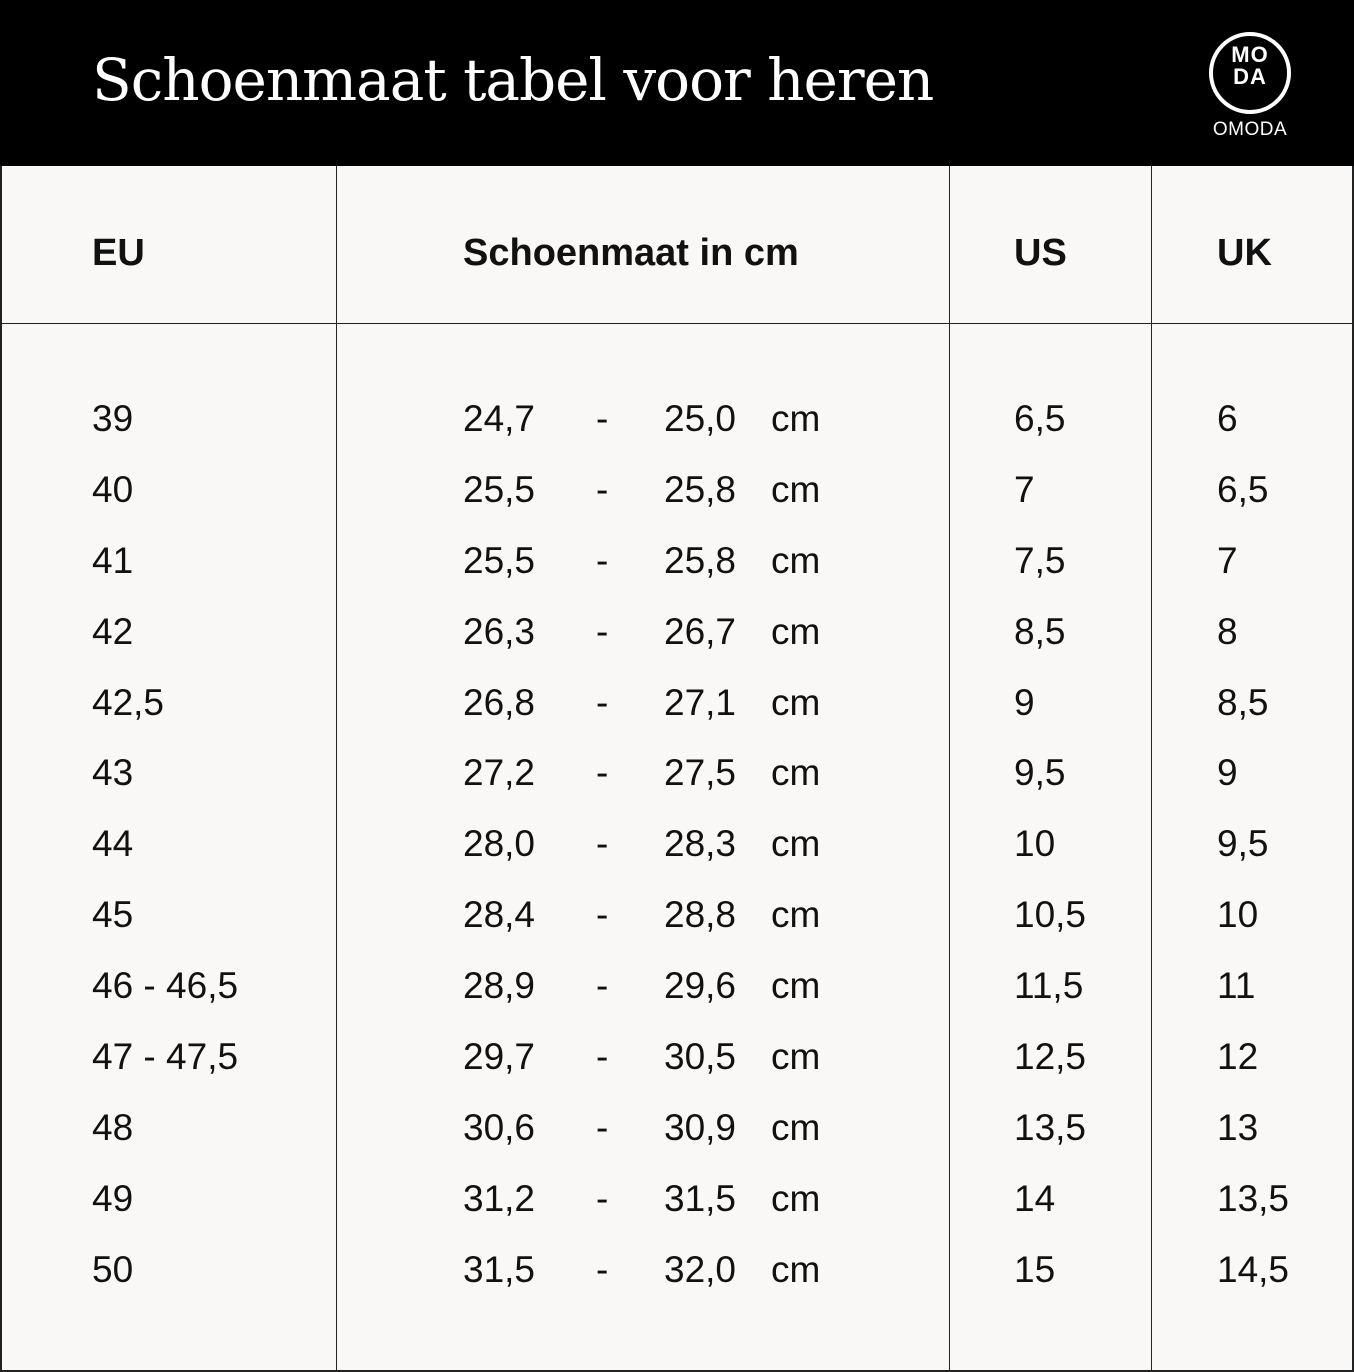  What do you see at coordinates (678, 783) in the screenshot?
I see `table-row: 43 27,2 - 27,5 cm 9,5 9` at bounding box center [678, 783].